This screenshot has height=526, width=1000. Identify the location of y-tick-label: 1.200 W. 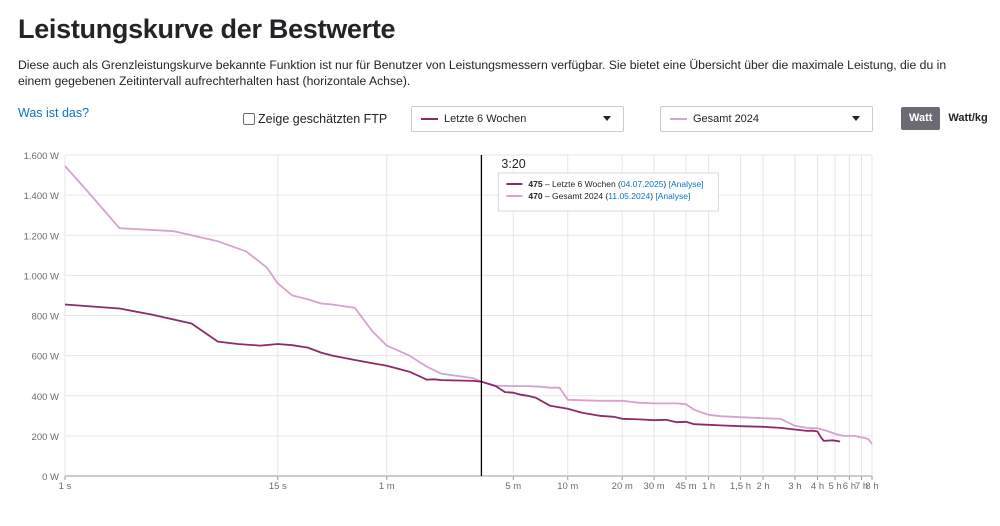
(41, 236).